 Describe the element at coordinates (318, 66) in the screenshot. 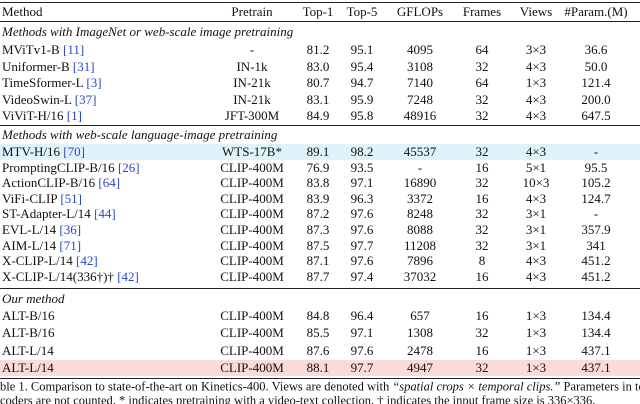

I see `table-cell: 83.0` at that location.